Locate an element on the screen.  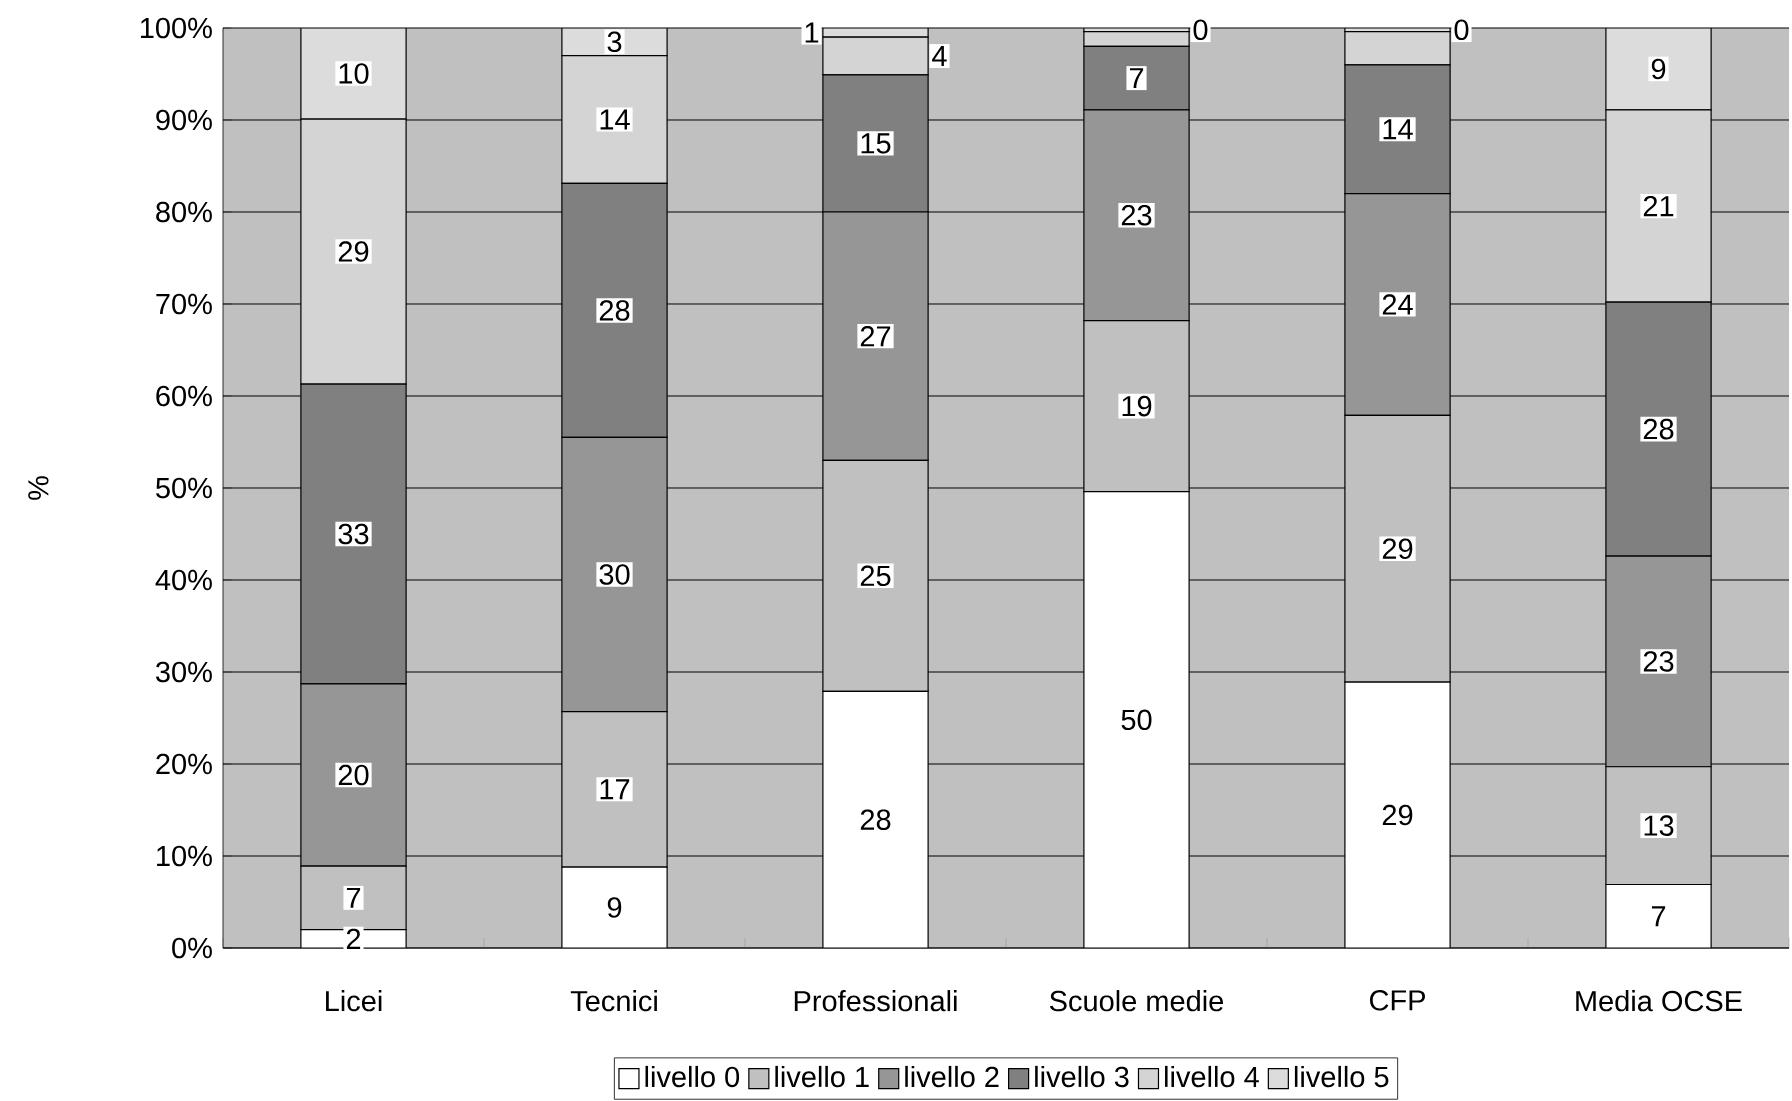
data-label: 50 is located at coordinates (1136, 720).